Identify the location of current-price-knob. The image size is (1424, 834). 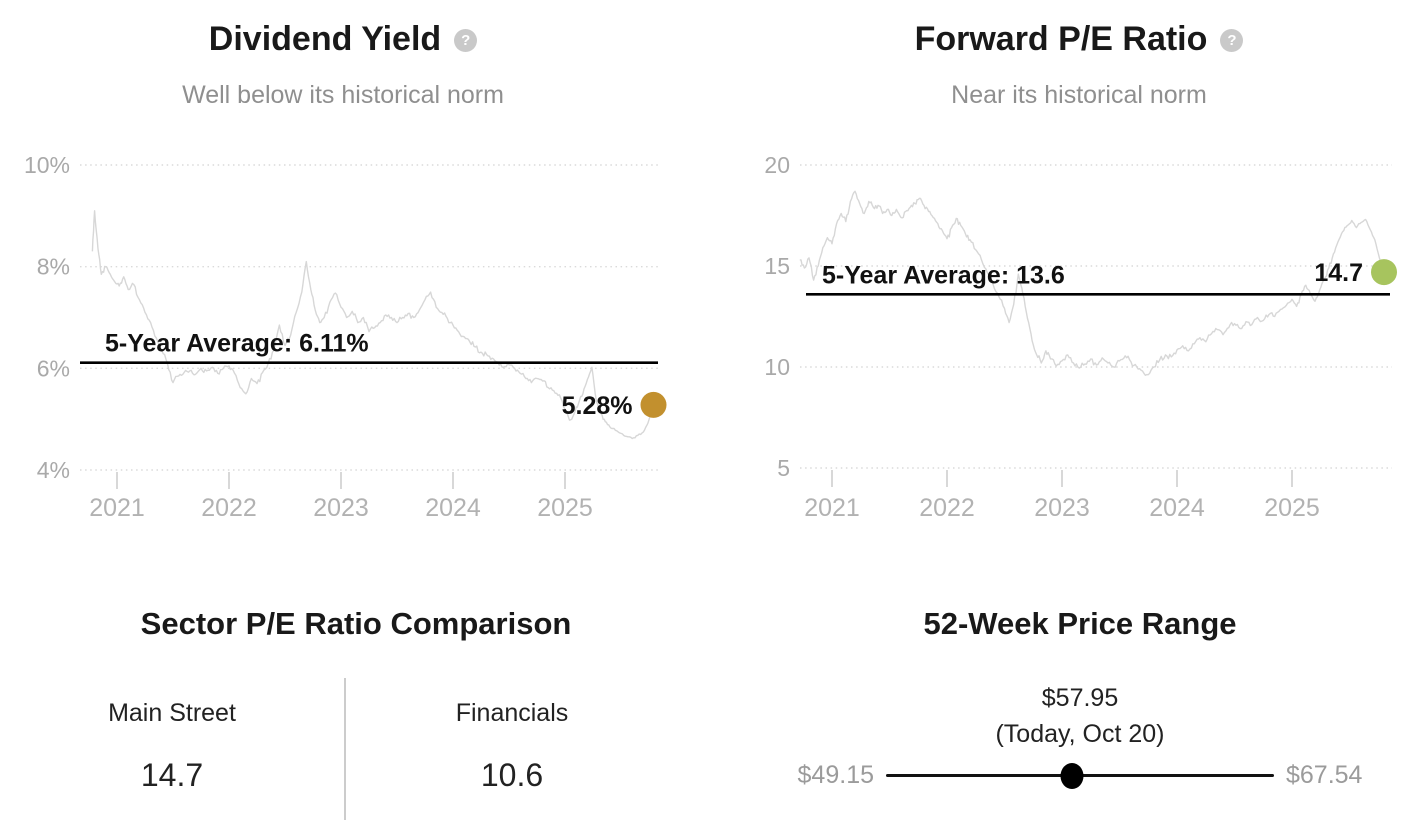
(1072, 775).